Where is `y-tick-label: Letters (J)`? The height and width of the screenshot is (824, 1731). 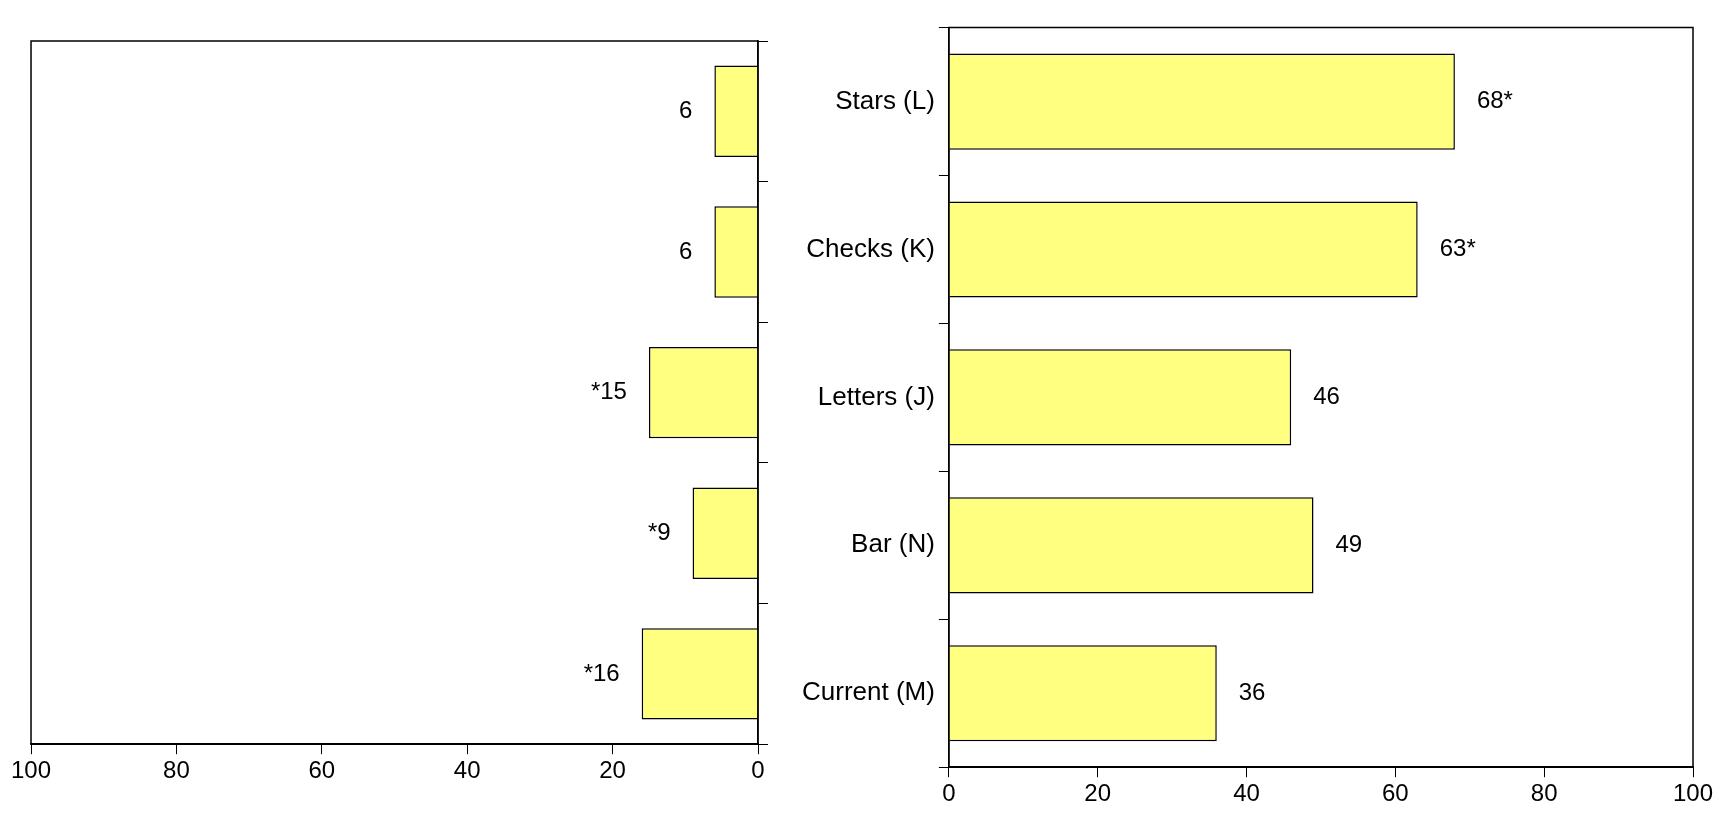
y-tick-label: Letters (J) is located at coordinates (876, 395).